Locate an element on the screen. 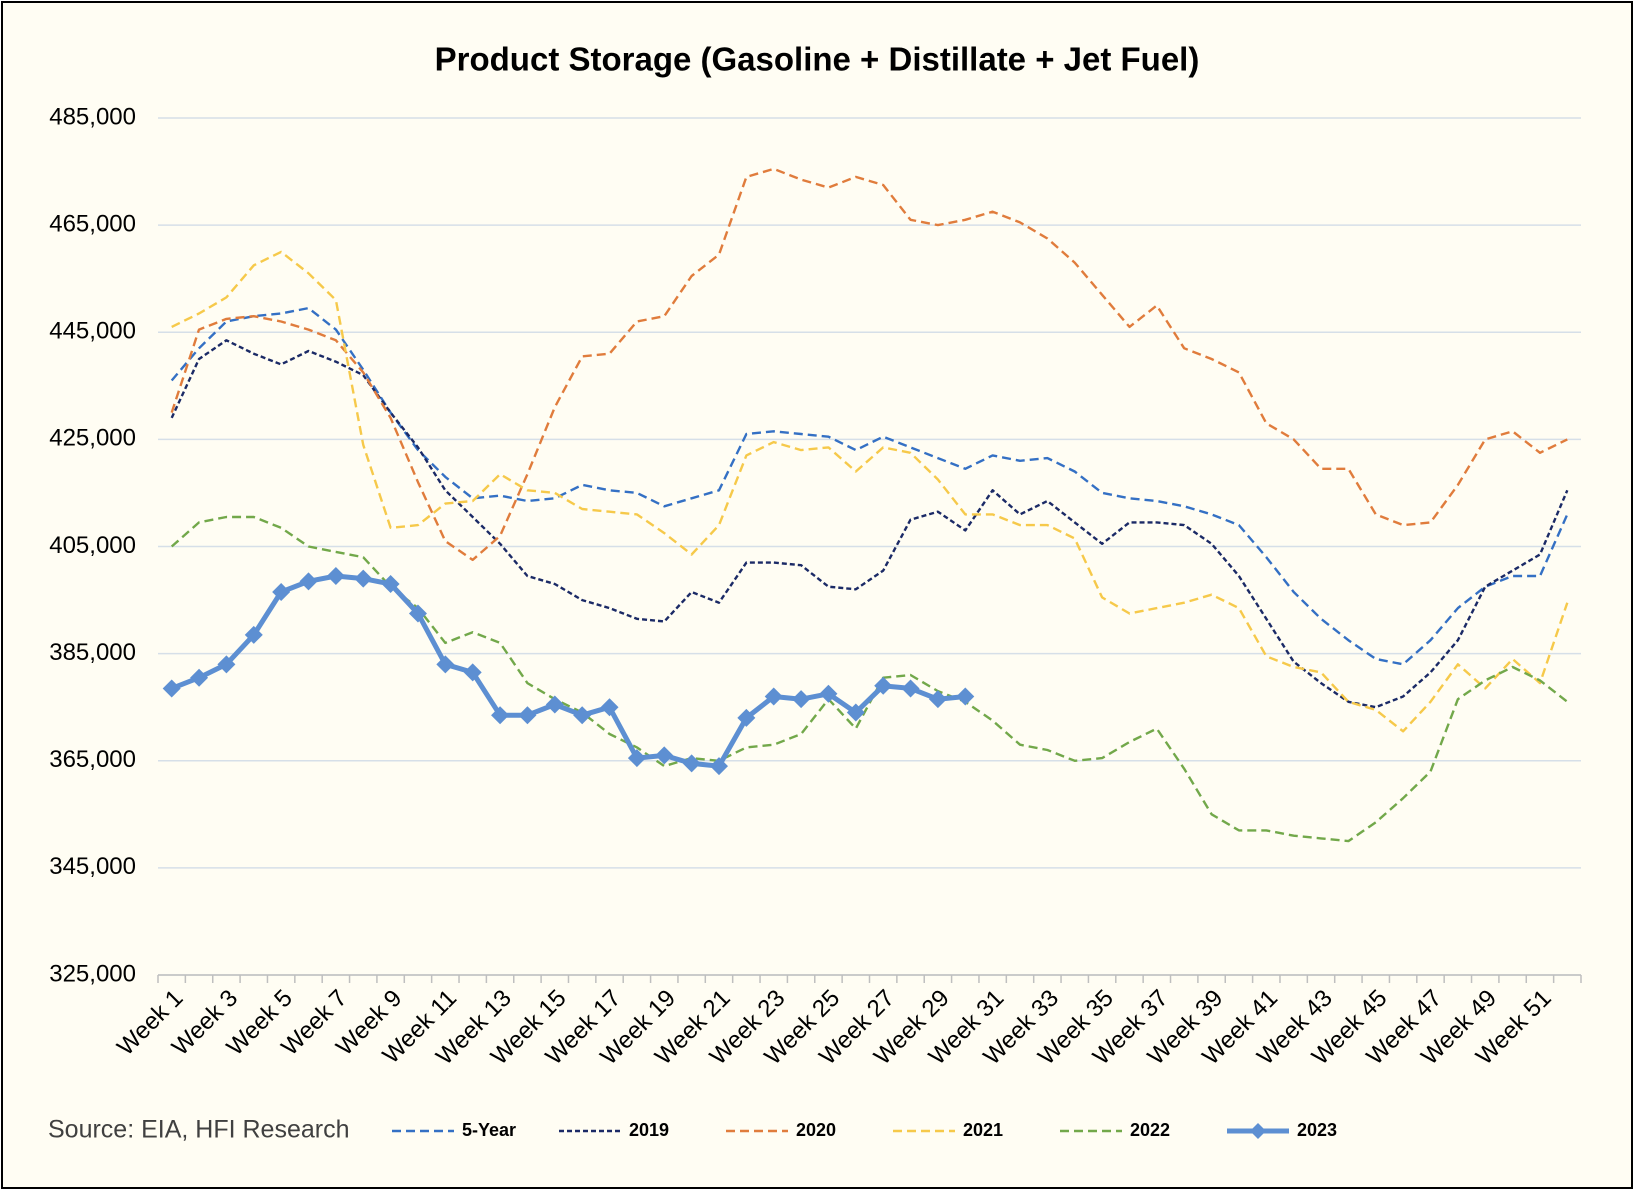 This screenshot has height=1195, width=1634. legend-label: 2023 is located at coordinates (1317, 1130).